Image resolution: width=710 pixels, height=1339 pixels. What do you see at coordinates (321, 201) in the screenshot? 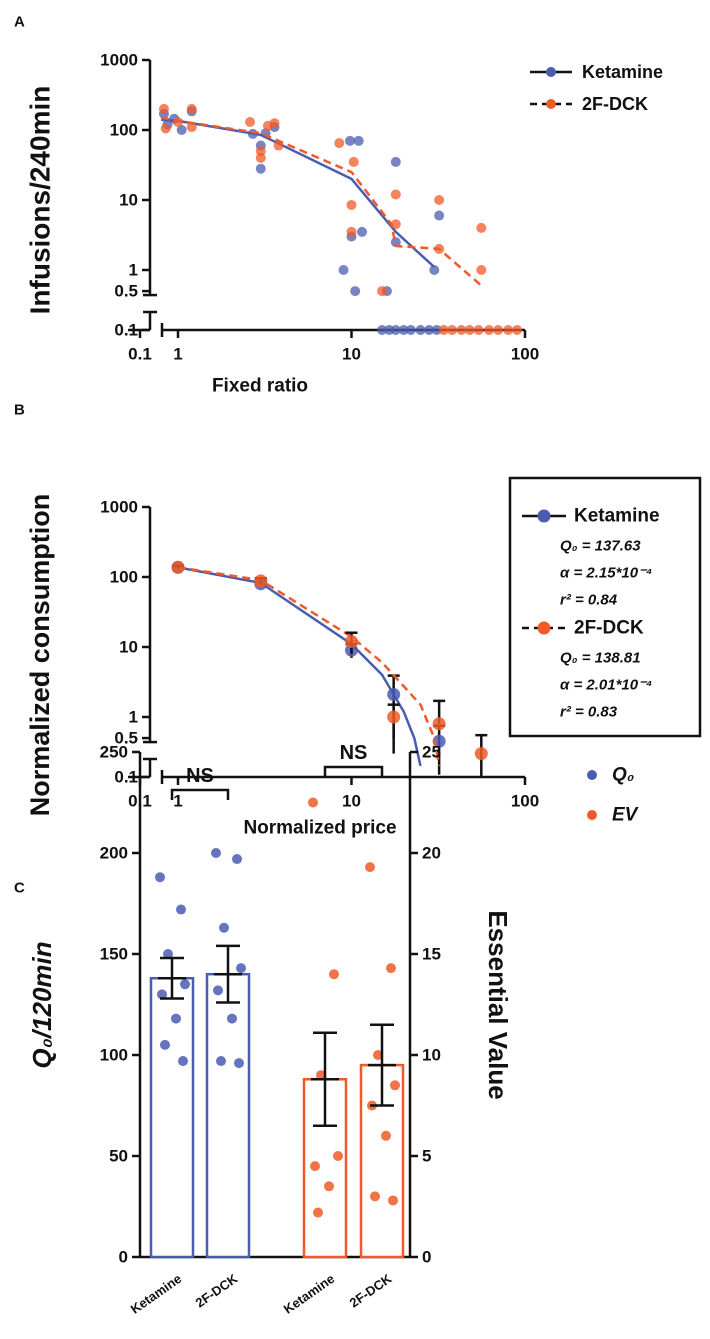
I see `trend-line` at bounding box center [321, 201].